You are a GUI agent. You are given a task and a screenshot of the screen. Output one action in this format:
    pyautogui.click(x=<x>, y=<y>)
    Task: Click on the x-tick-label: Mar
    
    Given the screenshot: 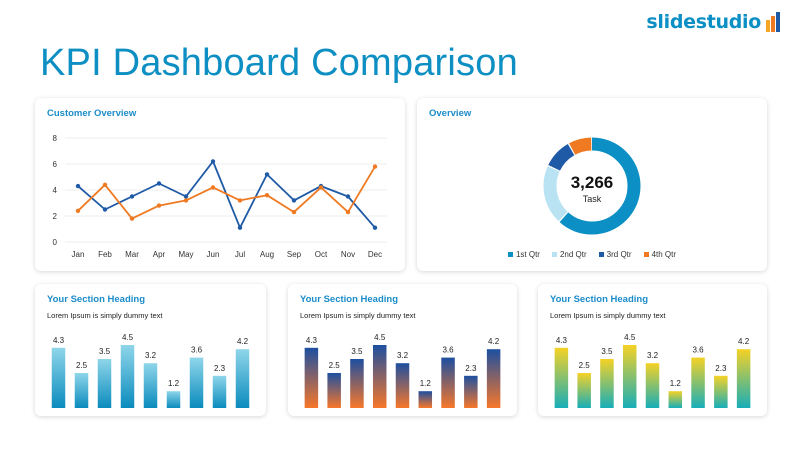 What is the action you would take?
    pyautogui.click(x=132, y=254)
    